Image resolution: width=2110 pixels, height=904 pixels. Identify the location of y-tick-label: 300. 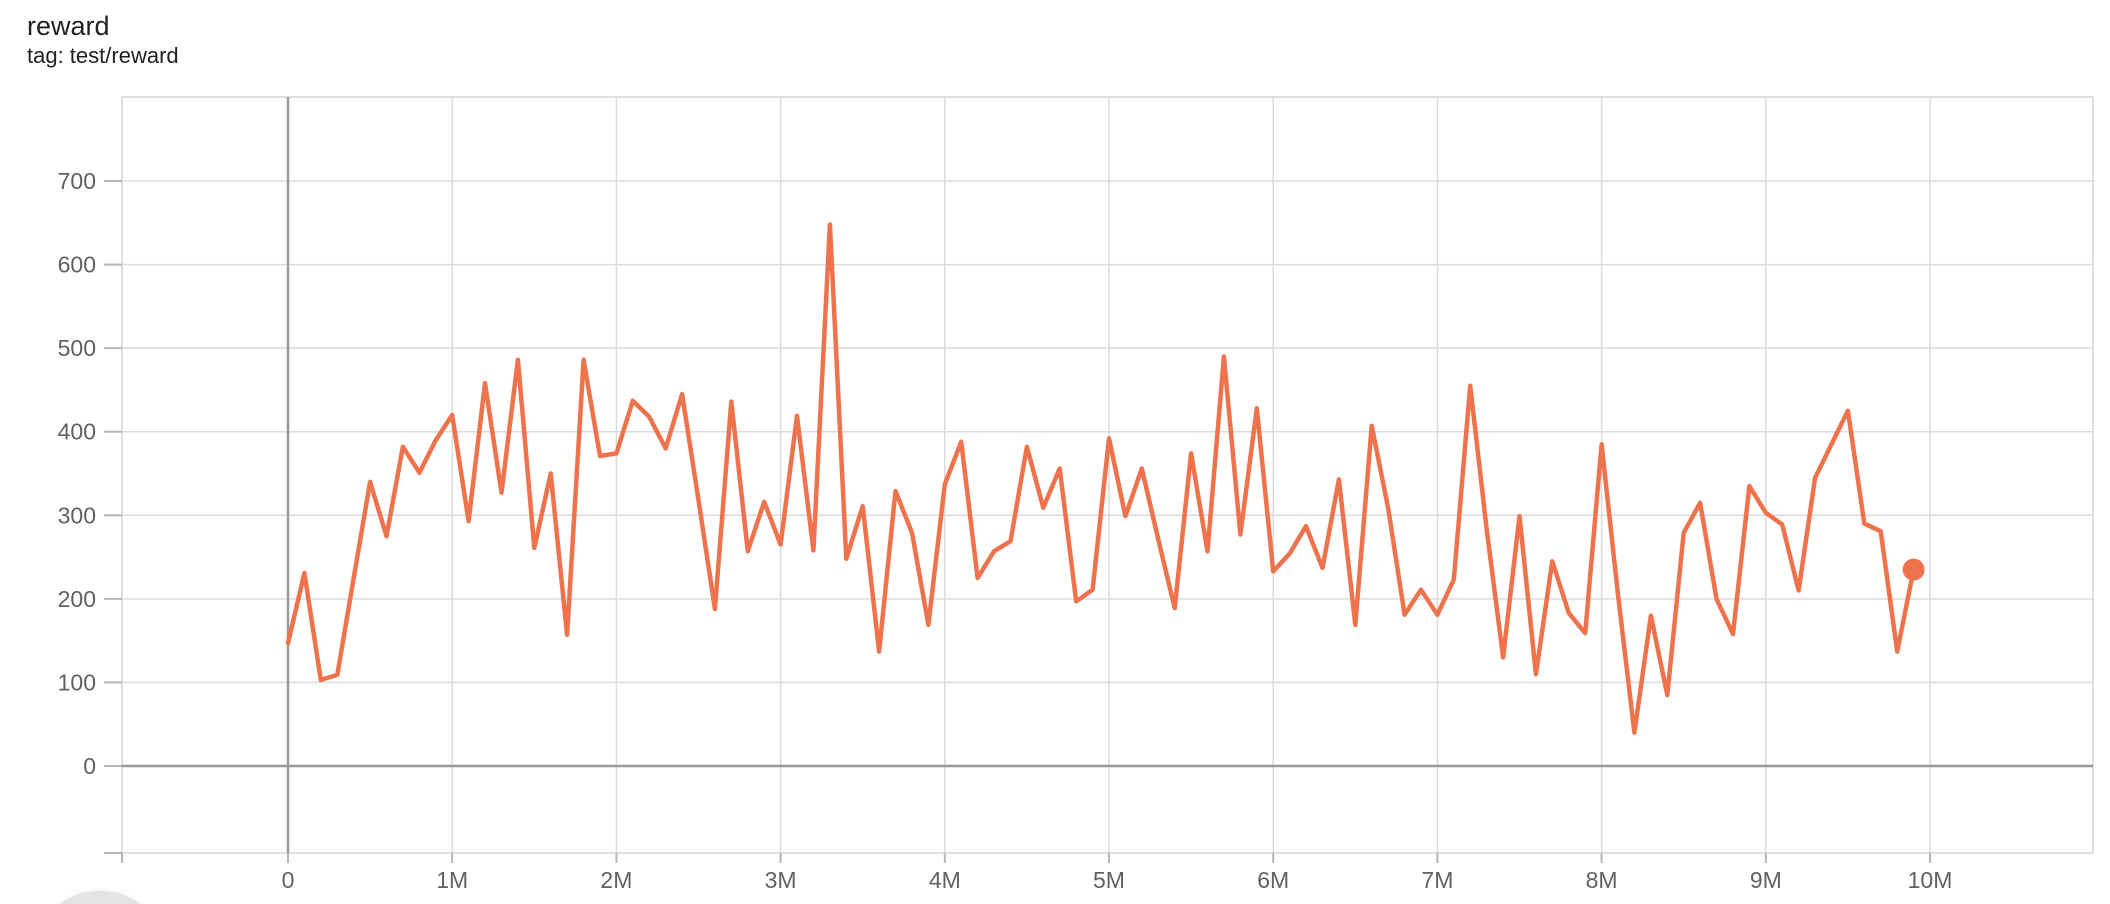
(77, 515).